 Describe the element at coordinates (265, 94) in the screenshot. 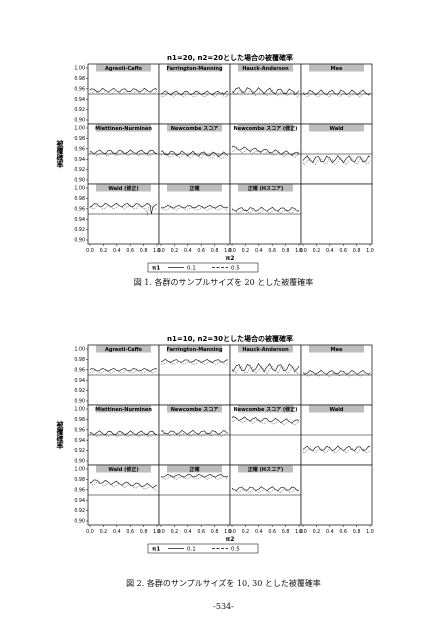

I see `panel: Hauck-Anderson` at that location.